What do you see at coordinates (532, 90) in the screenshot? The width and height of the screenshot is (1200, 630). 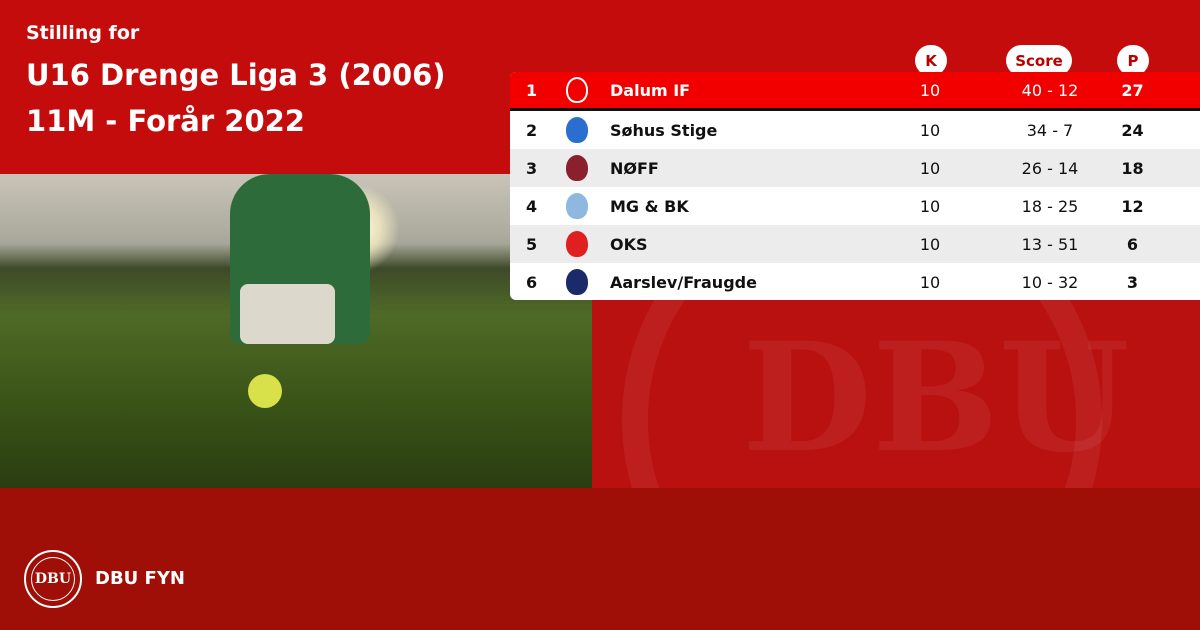 I see `position: 1` at bounding box center [532, 90].